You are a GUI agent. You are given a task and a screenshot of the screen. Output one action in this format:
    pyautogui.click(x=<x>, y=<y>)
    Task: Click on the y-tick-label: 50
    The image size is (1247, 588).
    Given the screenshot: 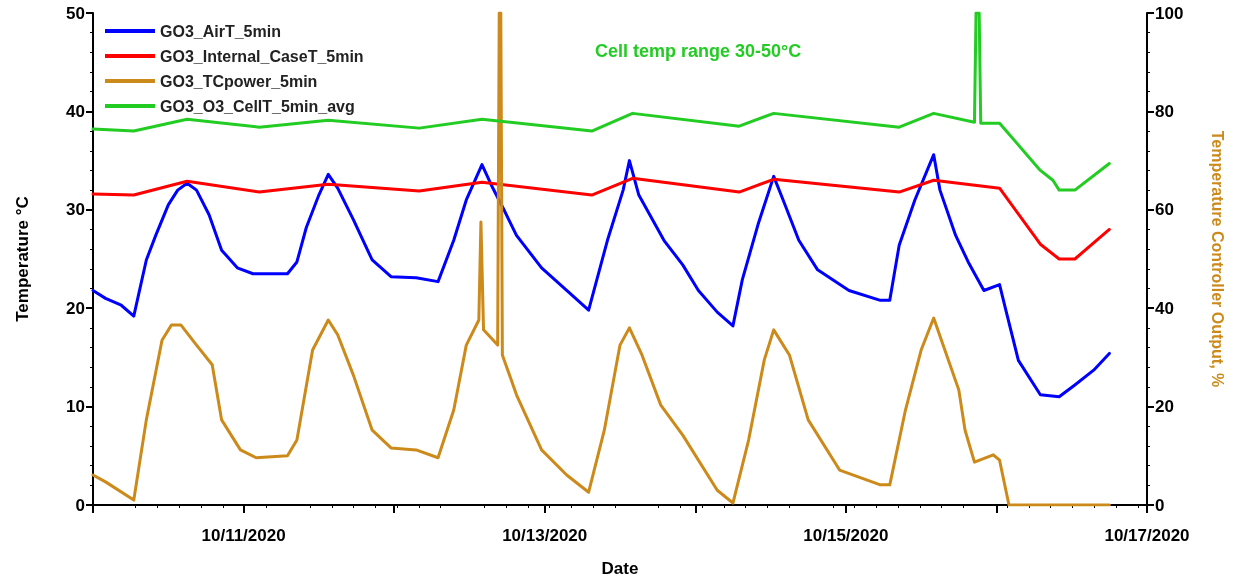 What is the action you would take?
    pyautogui.click(x=75, y=13)
    